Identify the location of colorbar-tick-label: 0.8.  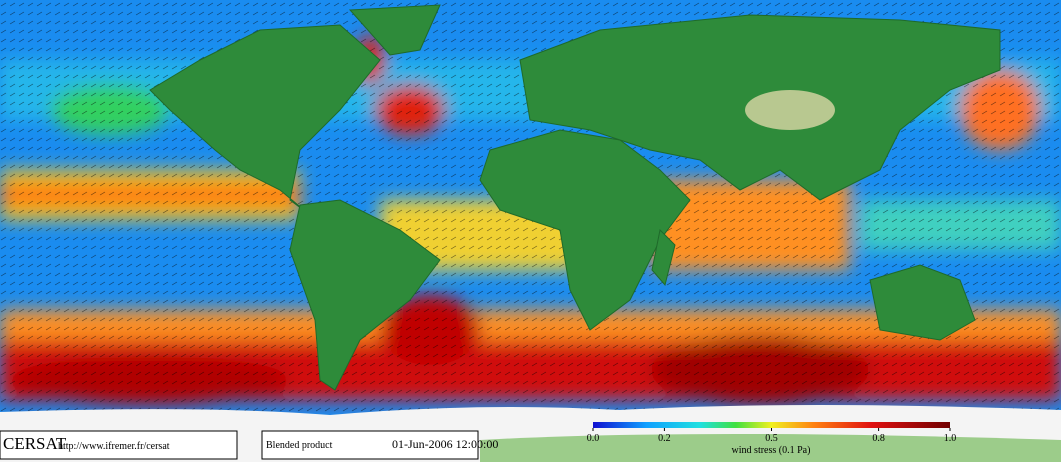
(878, 438).